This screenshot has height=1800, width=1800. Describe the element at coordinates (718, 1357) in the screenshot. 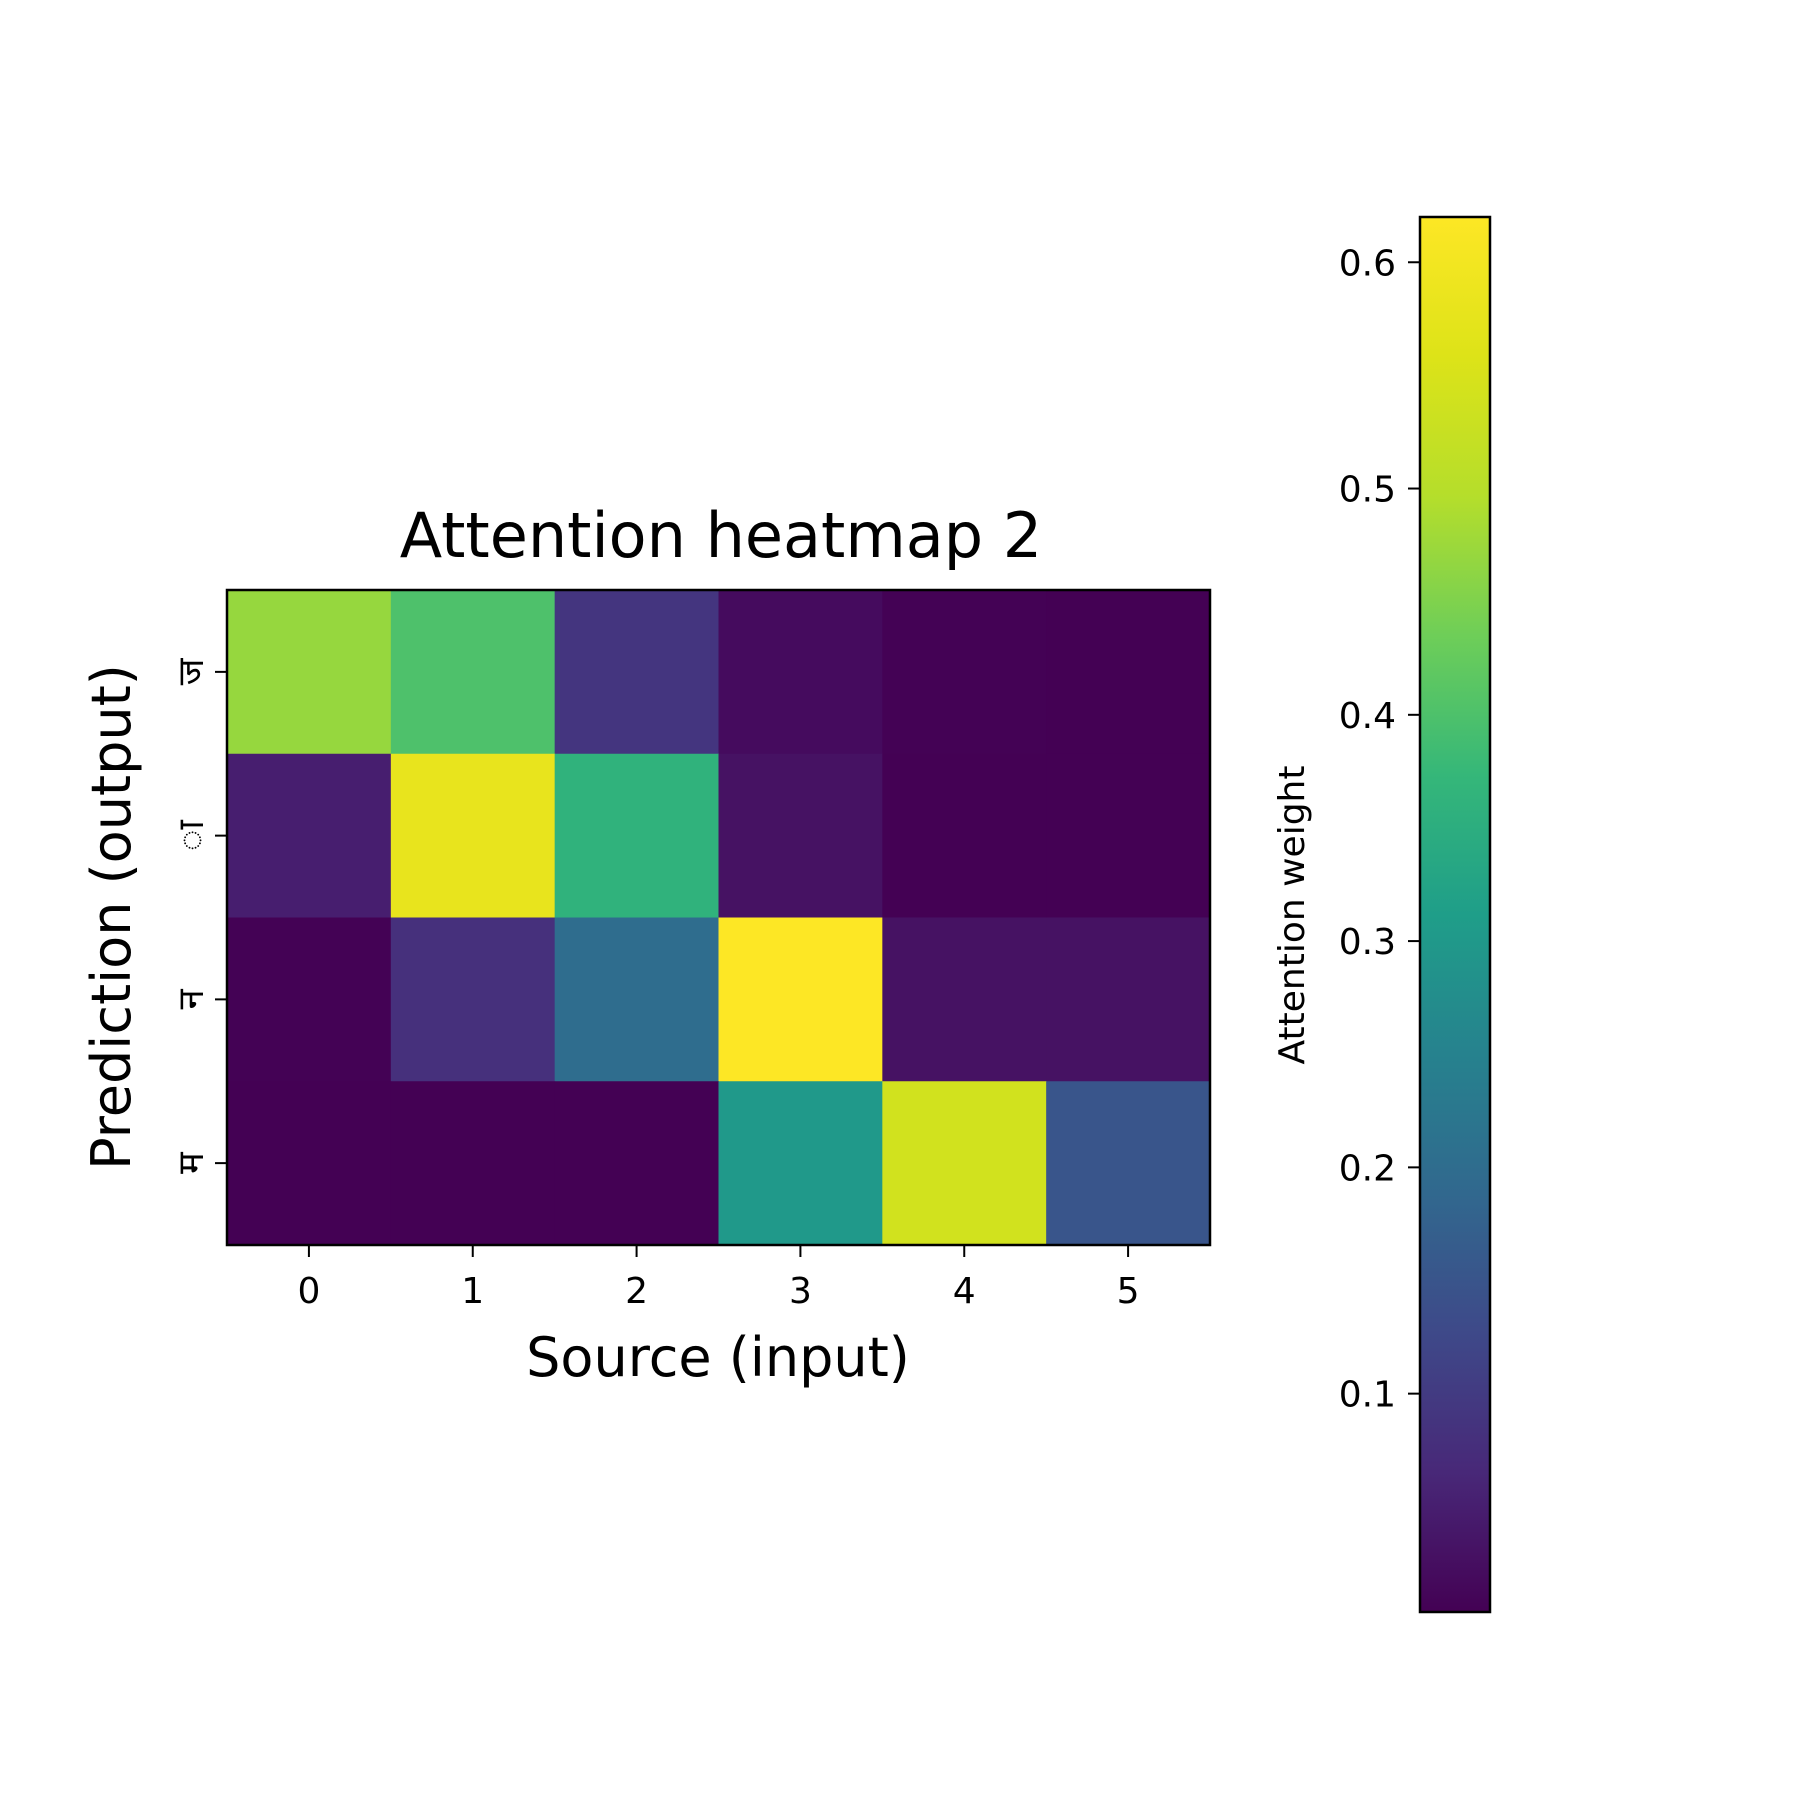

I see `x-axis-label: Source (input)` at that location.